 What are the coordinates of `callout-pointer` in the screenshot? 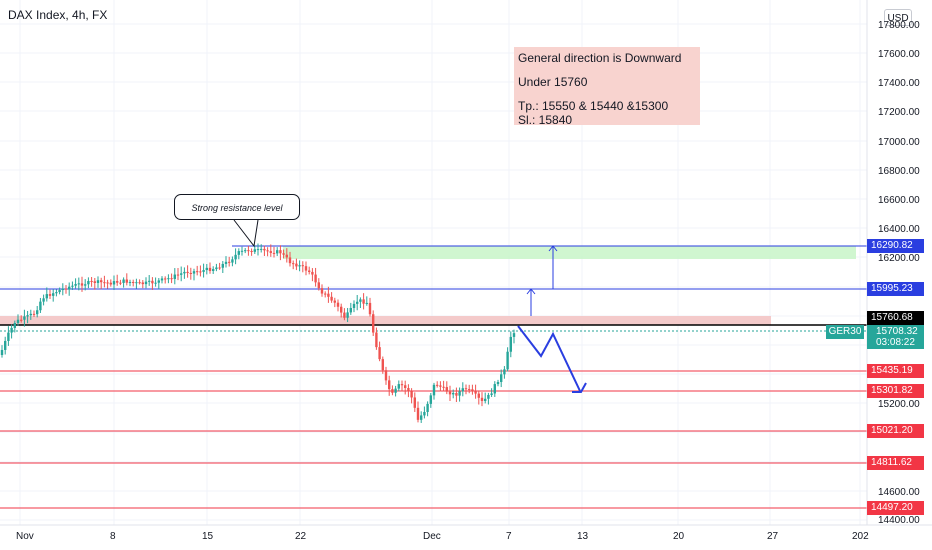 It's located at (246, 233).